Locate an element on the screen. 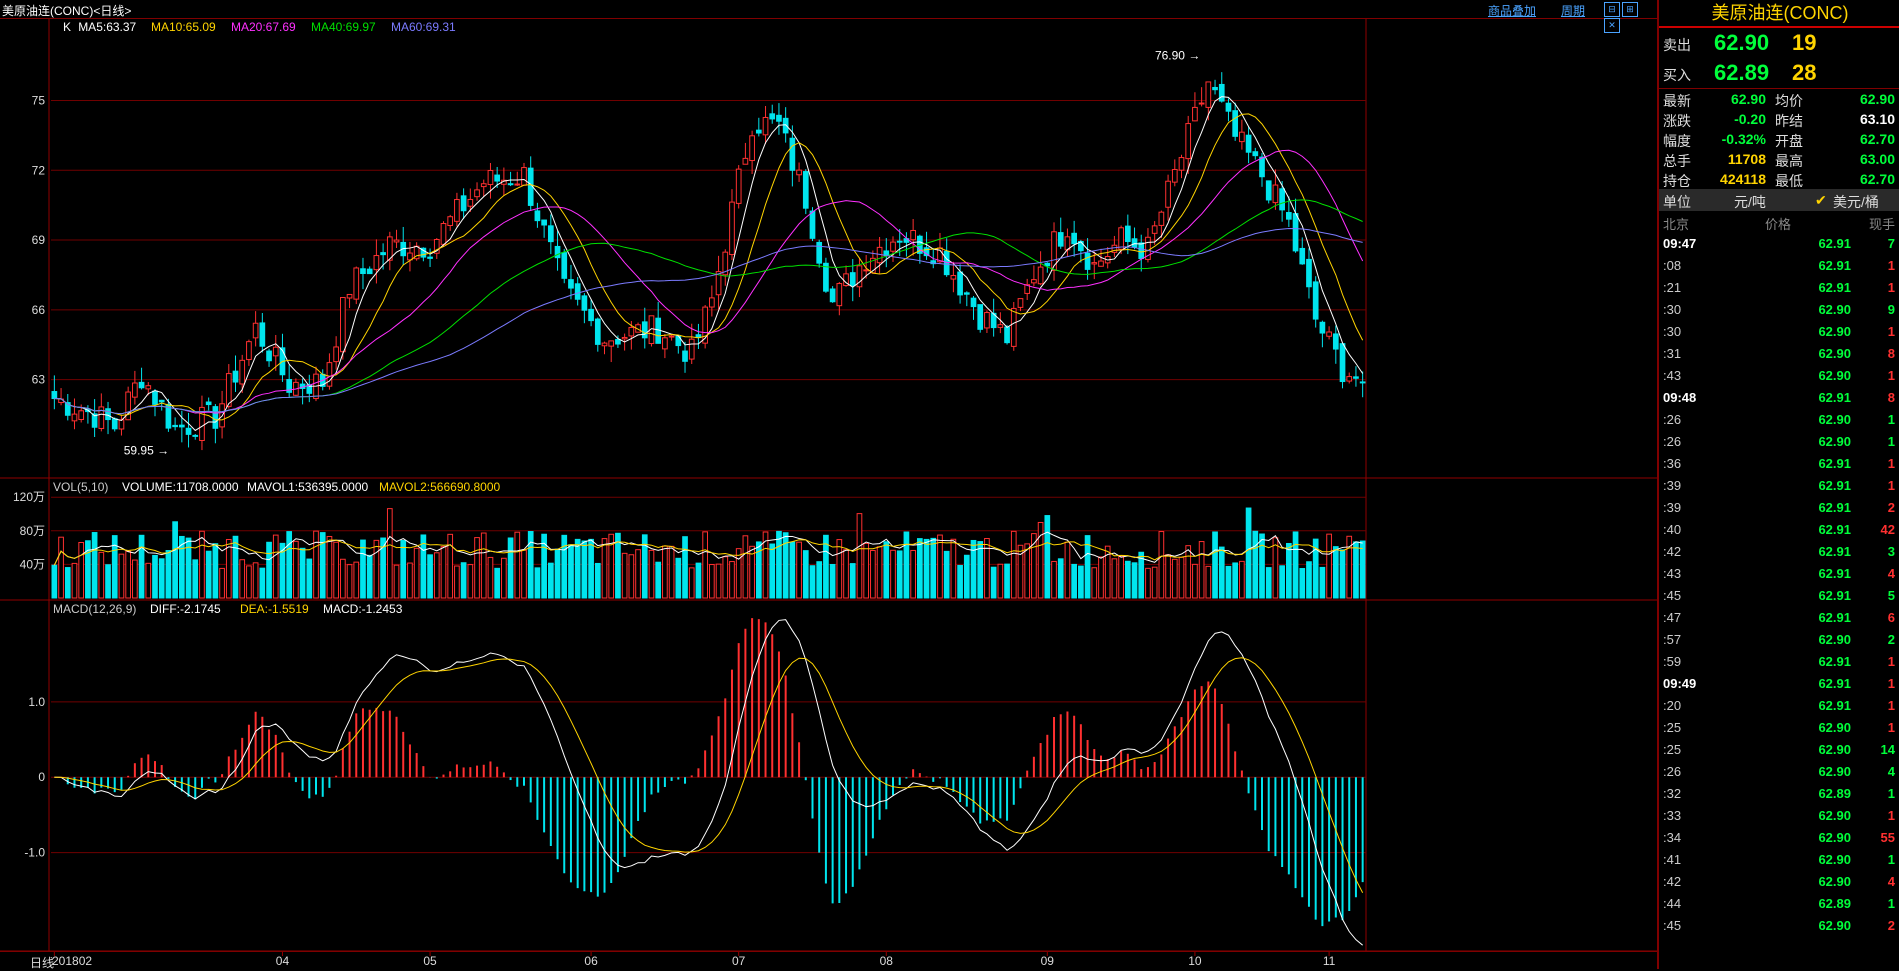 Image resolution: width=1899 pixels, height=971 pixels. tick-volume: 3 is located at coordinates (1891, 551).